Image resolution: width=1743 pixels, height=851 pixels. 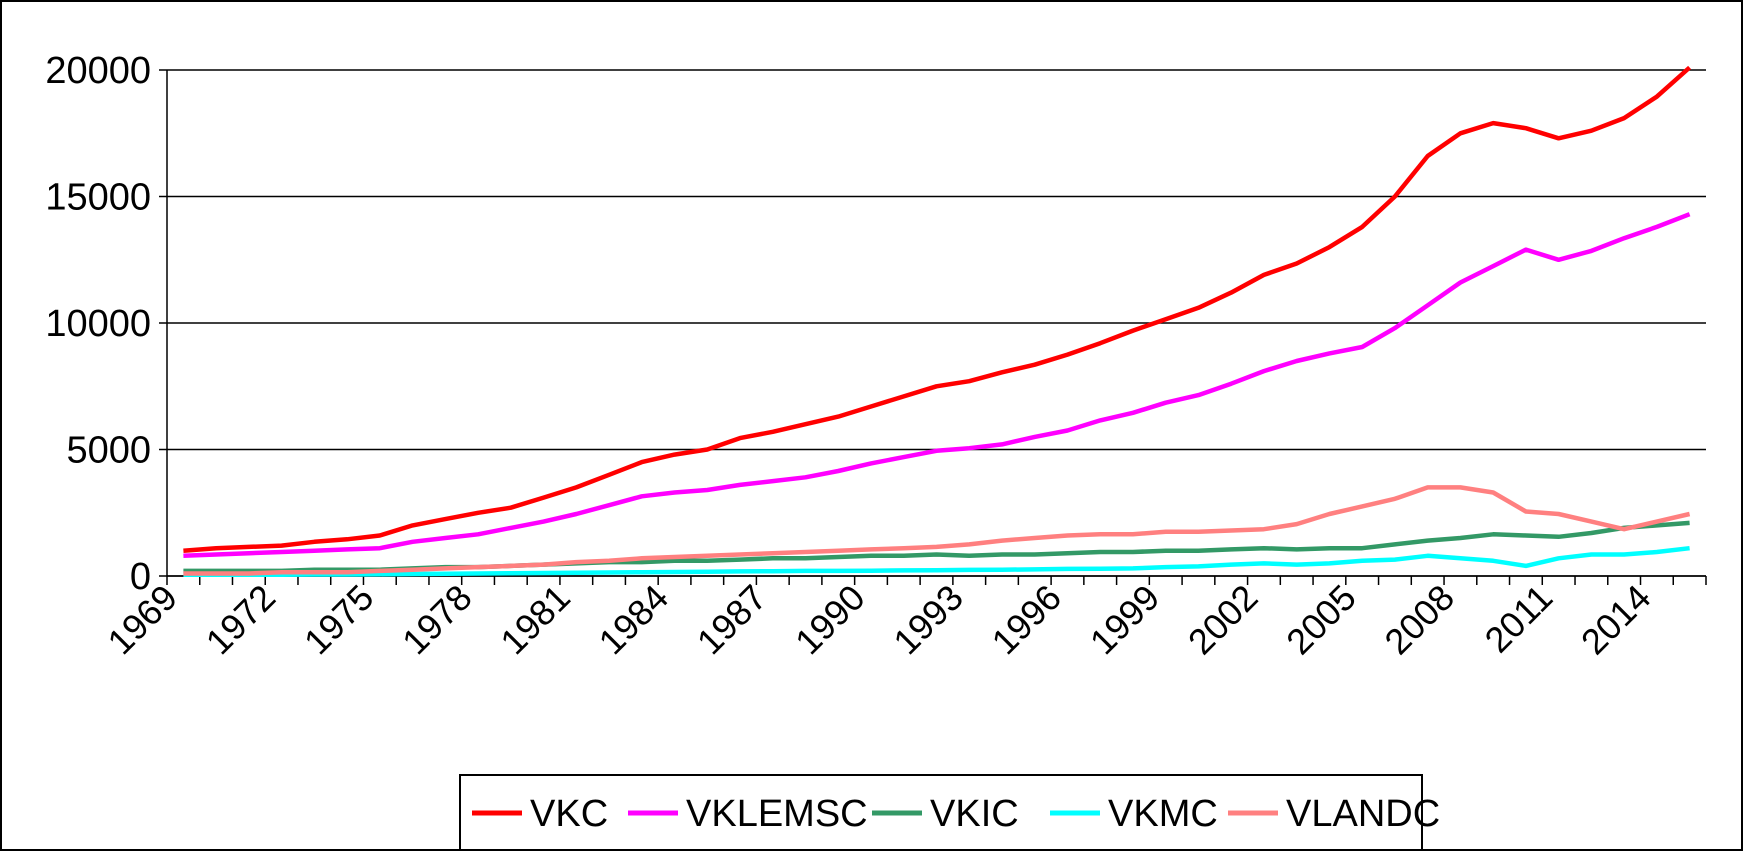 What do you see at coordinates (98, 198) in the screenshot?
I see `y-tick-label: 15000` at bounding box center [98, 198].